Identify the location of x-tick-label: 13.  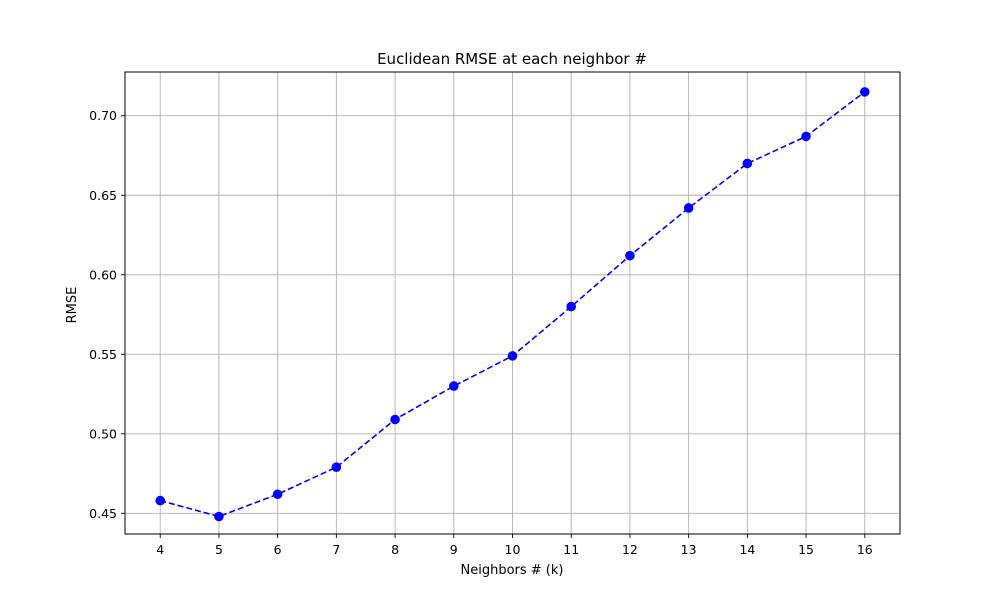
(689, 549).